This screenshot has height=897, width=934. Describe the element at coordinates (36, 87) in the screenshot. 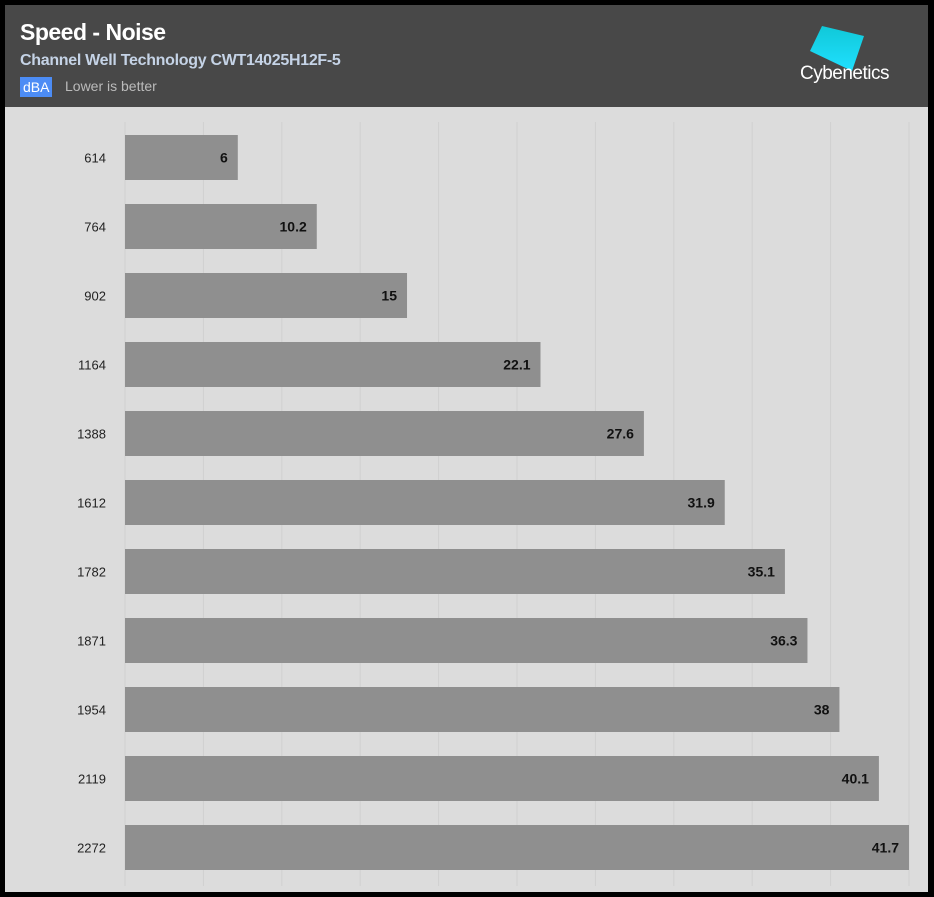

I see `unit-badge: dBA` at that location.